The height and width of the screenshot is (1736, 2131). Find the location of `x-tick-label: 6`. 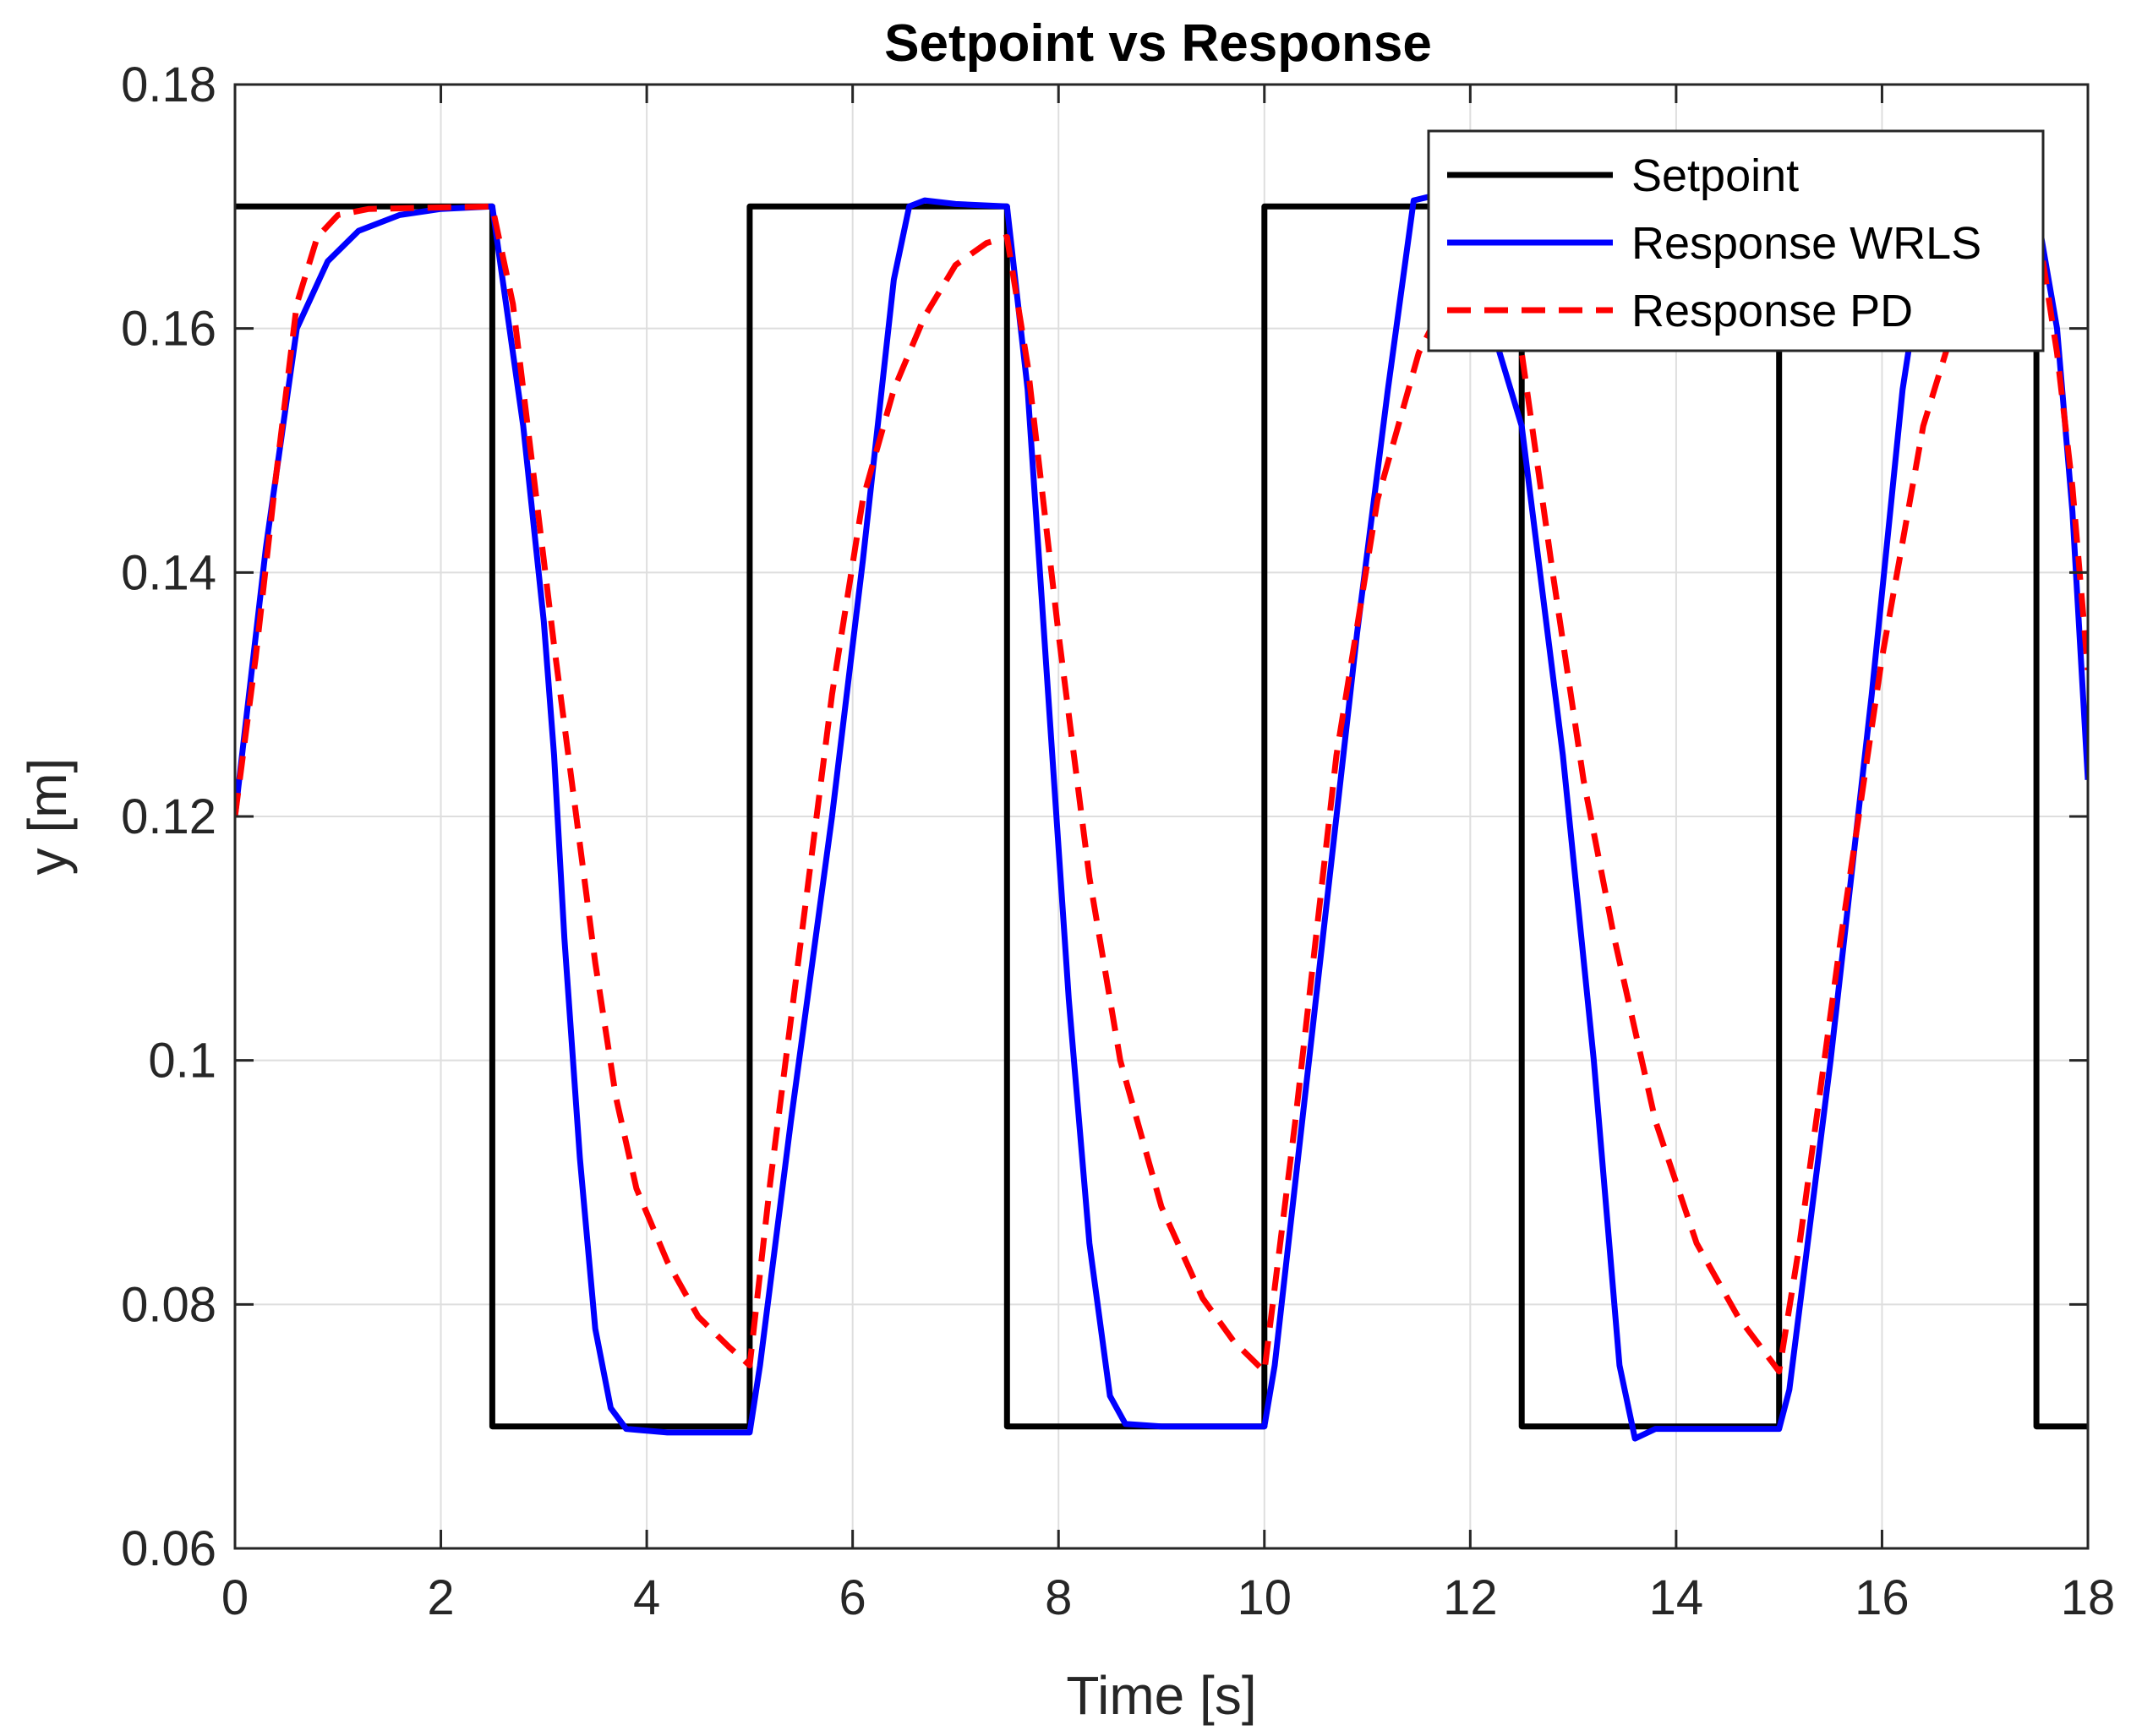

x-tick-label: 6 is located at coordinates (852, 1597).